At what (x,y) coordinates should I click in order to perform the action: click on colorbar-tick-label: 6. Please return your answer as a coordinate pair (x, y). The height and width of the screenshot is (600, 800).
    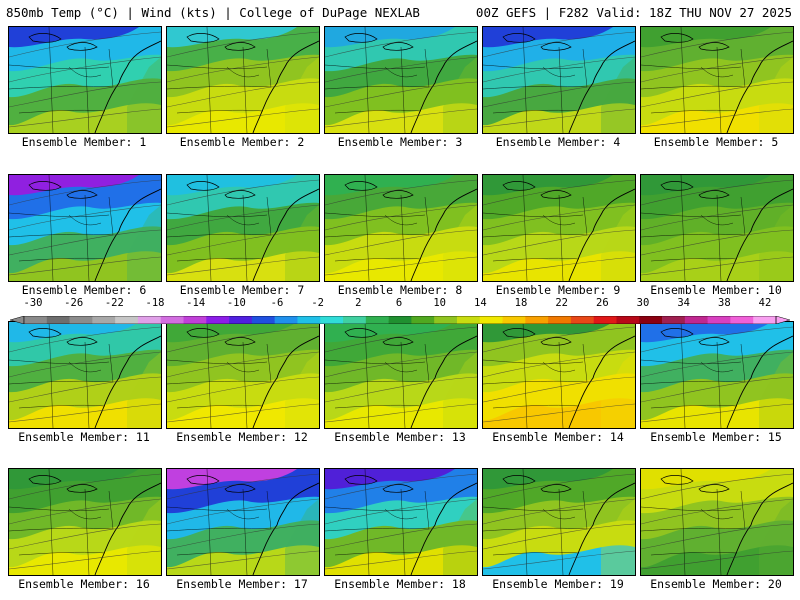
    Looking at the image, I should click on (399, 303).